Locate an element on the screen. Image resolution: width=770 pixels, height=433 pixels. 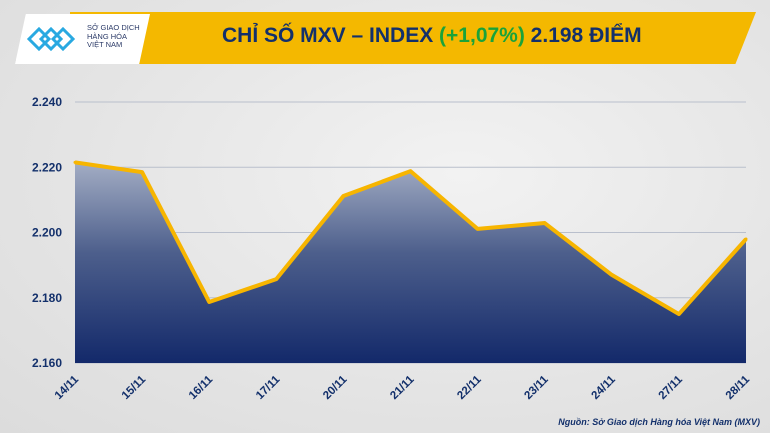
y-tick-label: 2.240 is located at coordinates (47, 102).